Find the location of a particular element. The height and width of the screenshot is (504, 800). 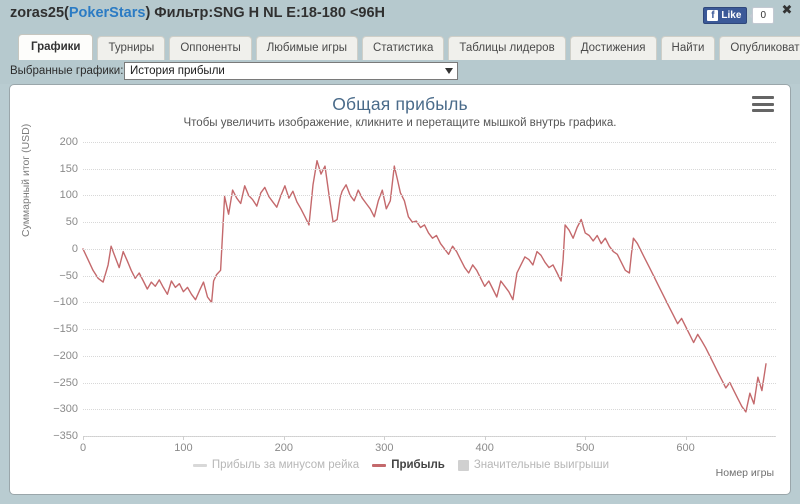

tab-tablicy-liderov: Таблицы лидеров is located at coordinates (507, 48).